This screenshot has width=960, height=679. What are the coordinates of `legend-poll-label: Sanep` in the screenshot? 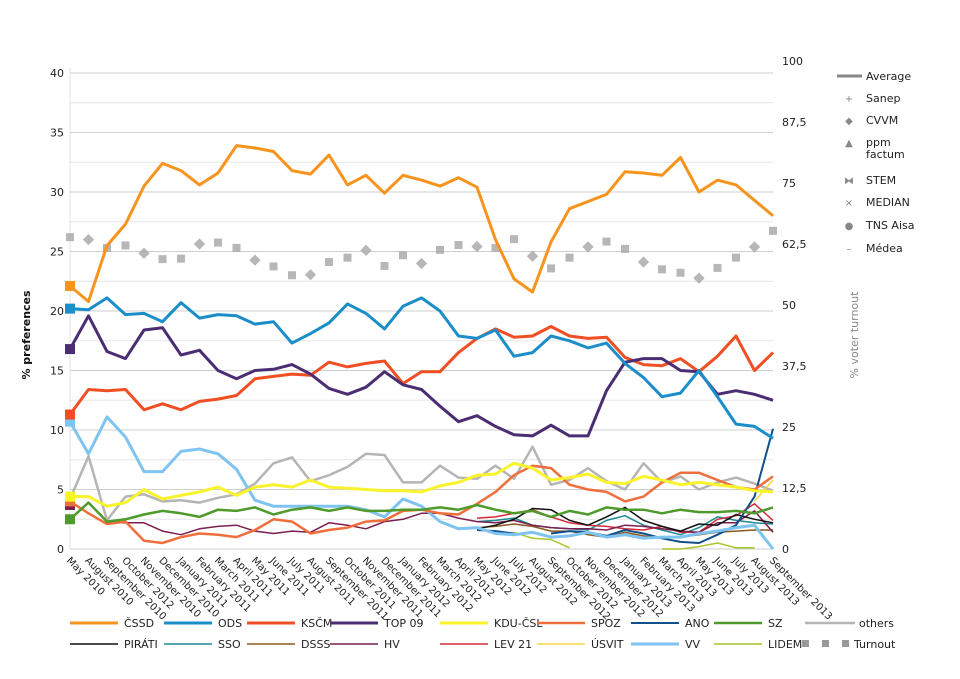 It's located at (883, 98).